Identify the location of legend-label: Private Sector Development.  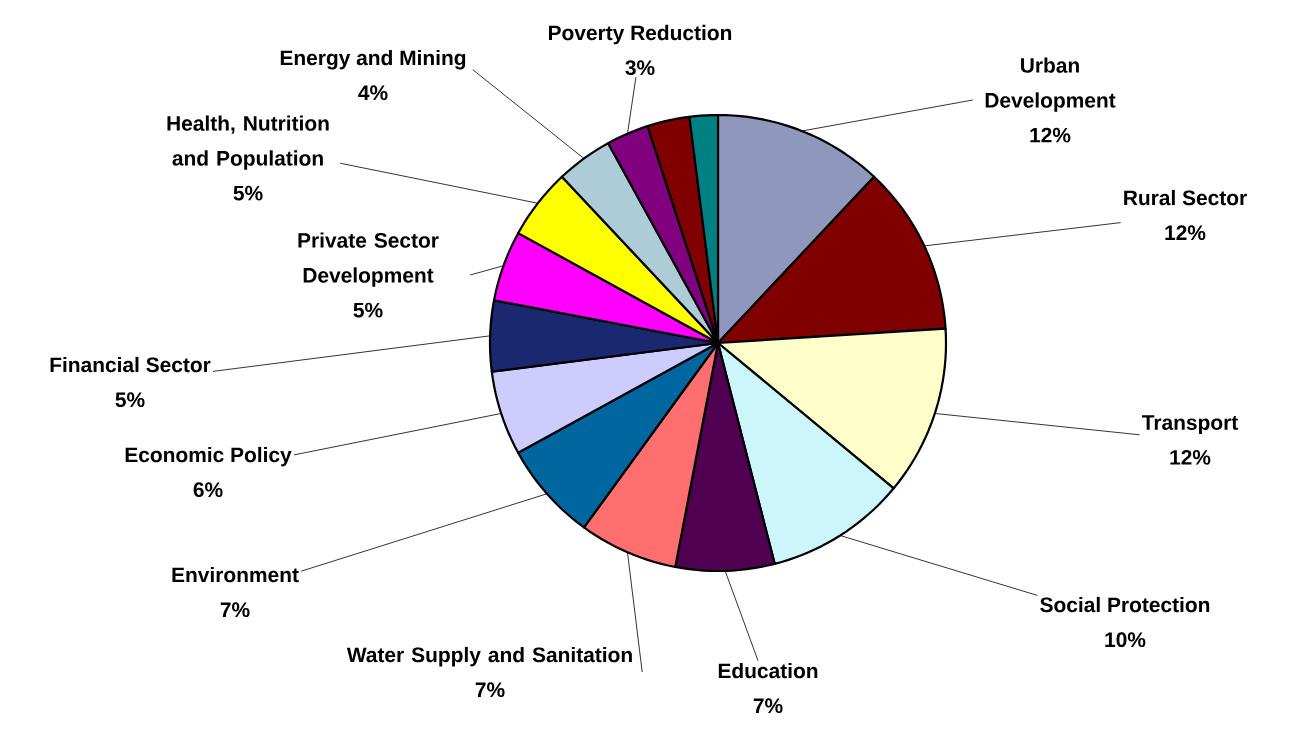
(368, 259).